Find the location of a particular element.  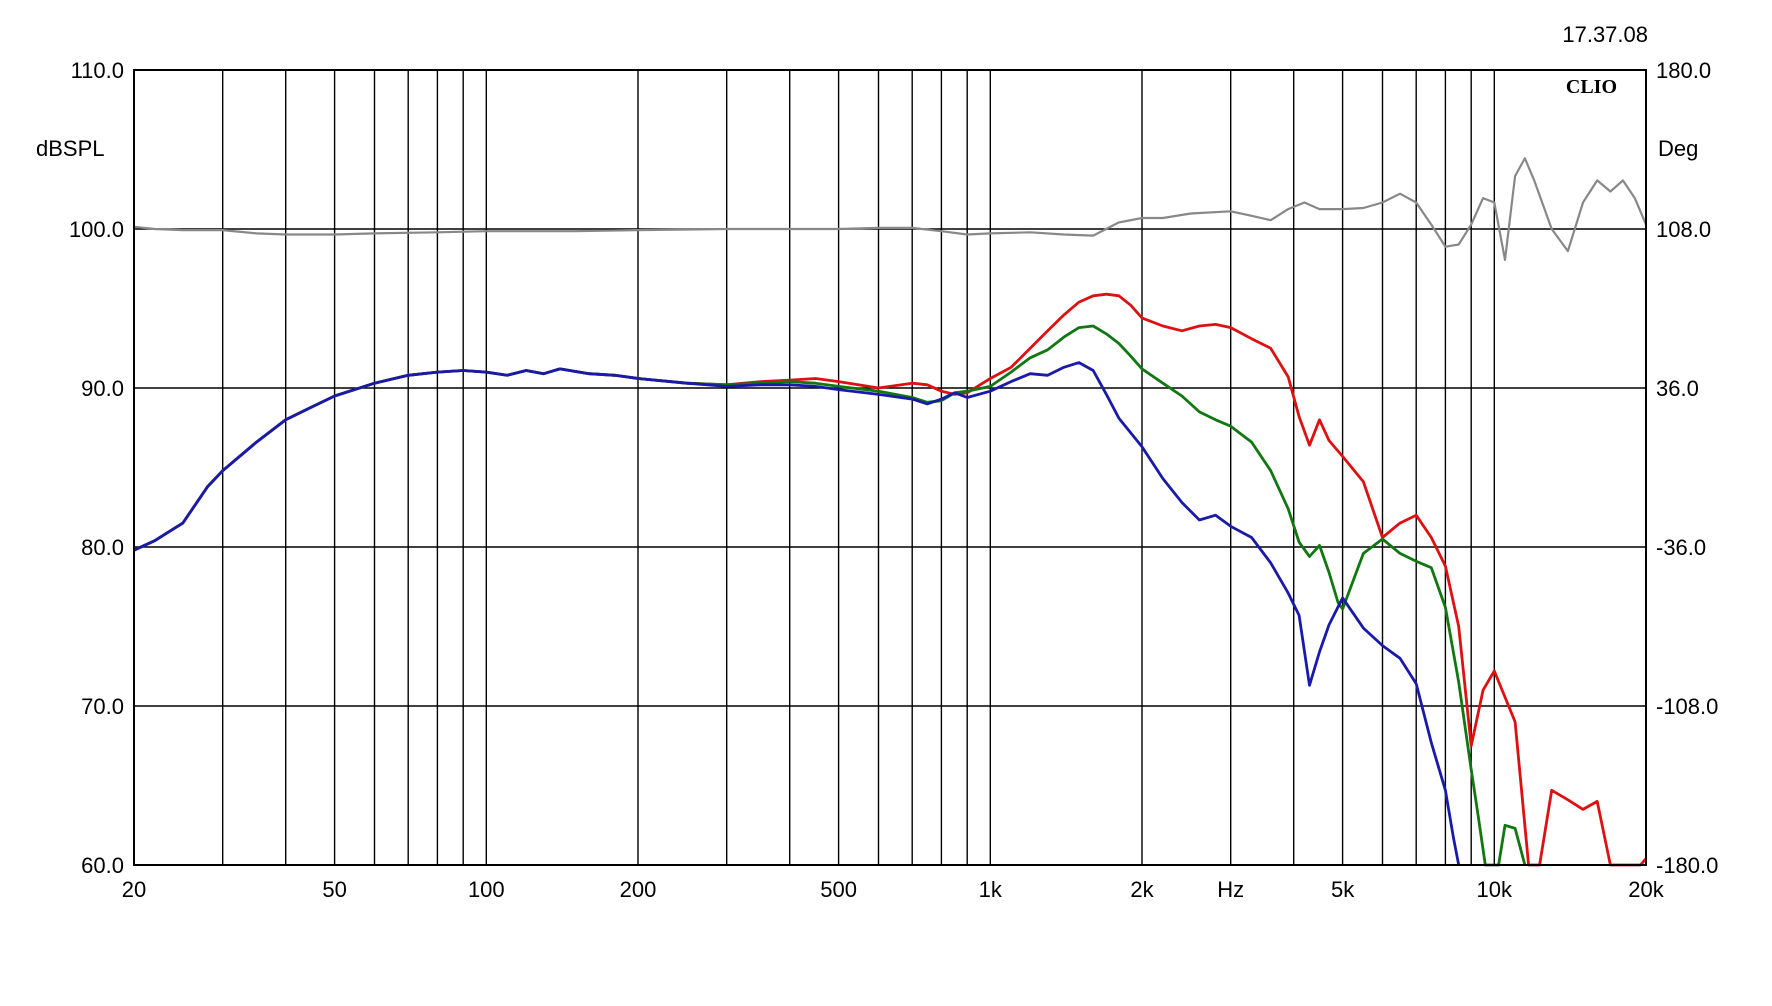

x-tick-label: 10k is located at coordinates (1495, 889).